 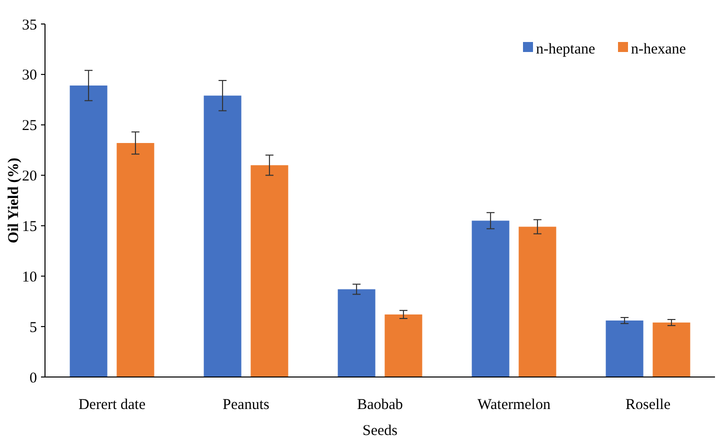 I want to click on y-tick-label: 20, so click(x=29, y=176).